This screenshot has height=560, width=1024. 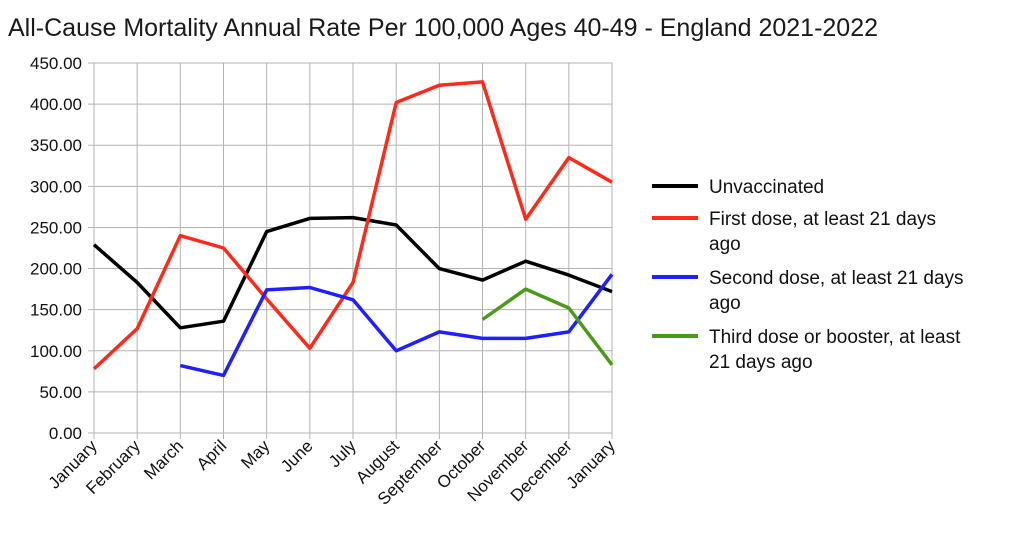 What do you see at coordinates (56, 310) in the screenshot?
I see `y-tick-label: 150.00` at bounding box center [56, 310].